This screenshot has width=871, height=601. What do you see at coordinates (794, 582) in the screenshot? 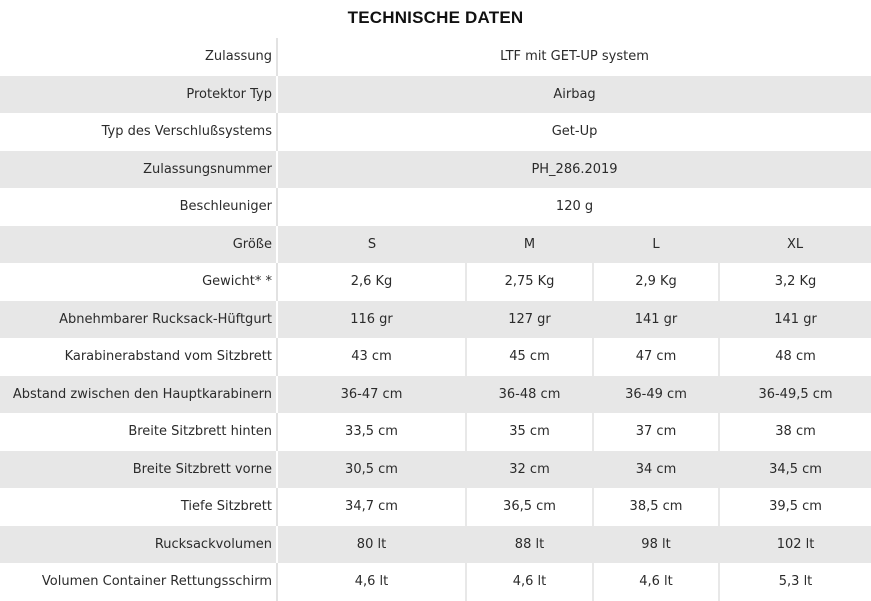
I see `table-cell: 5,3 lt` at bounding box center [794, 582].